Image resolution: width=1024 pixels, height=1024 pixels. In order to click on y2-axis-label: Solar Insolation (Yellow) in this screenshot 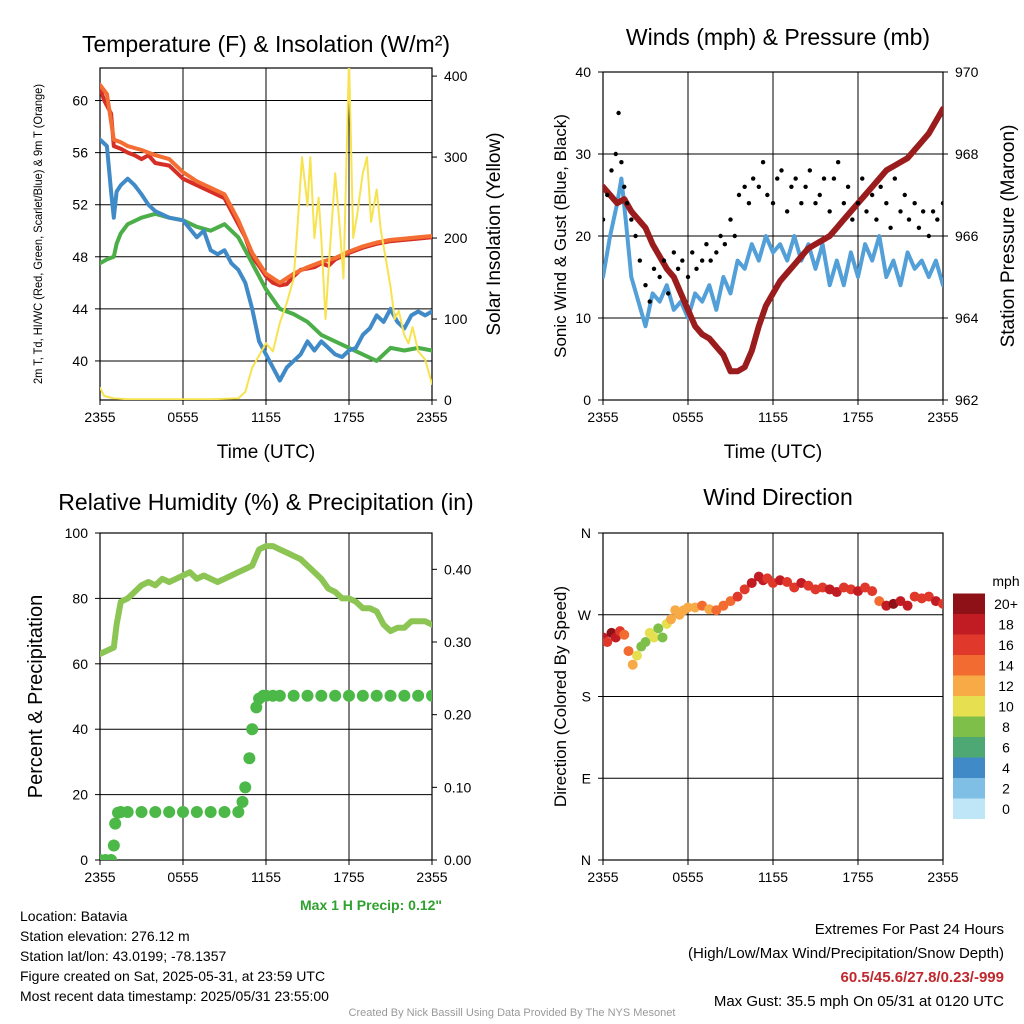, I will do `click(494, 233)`.